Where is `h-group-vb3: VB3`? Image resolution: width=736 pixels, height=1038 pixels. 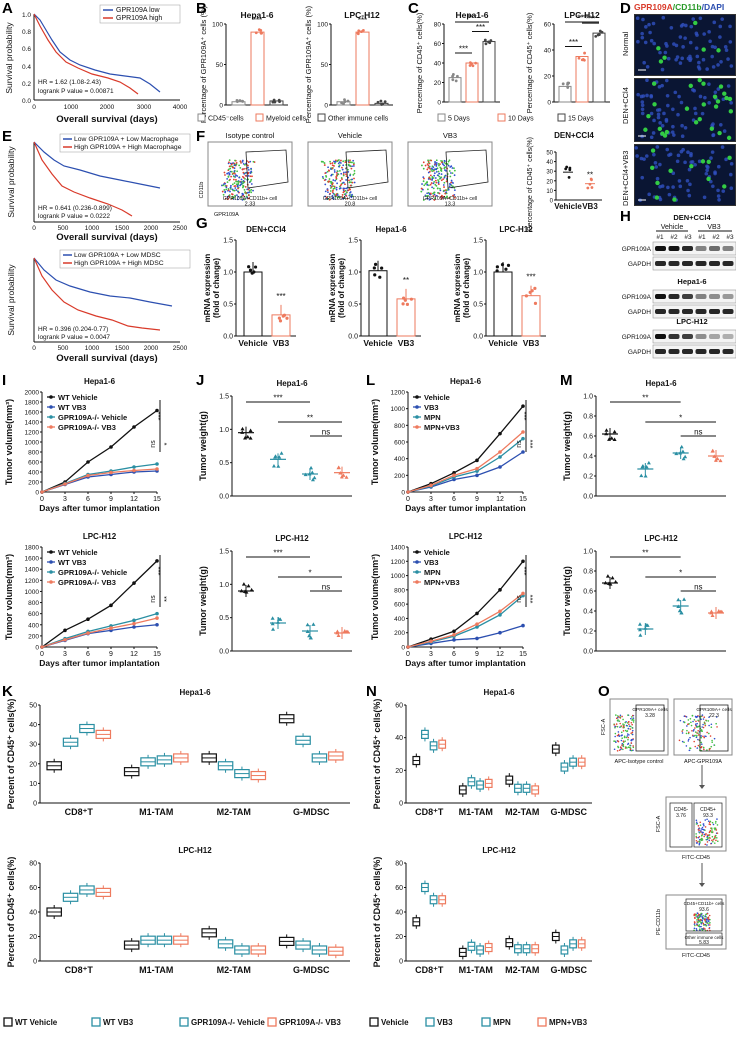
h-group-vb3: VB3 is located at coordinates (713, 227).